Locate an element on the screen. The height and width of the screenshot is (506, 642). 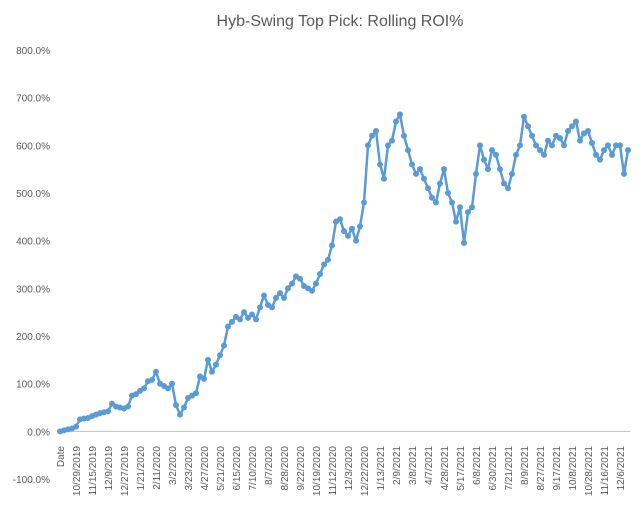
x-tick-label: 3/2/2020 is located at coordinates (173, 465).